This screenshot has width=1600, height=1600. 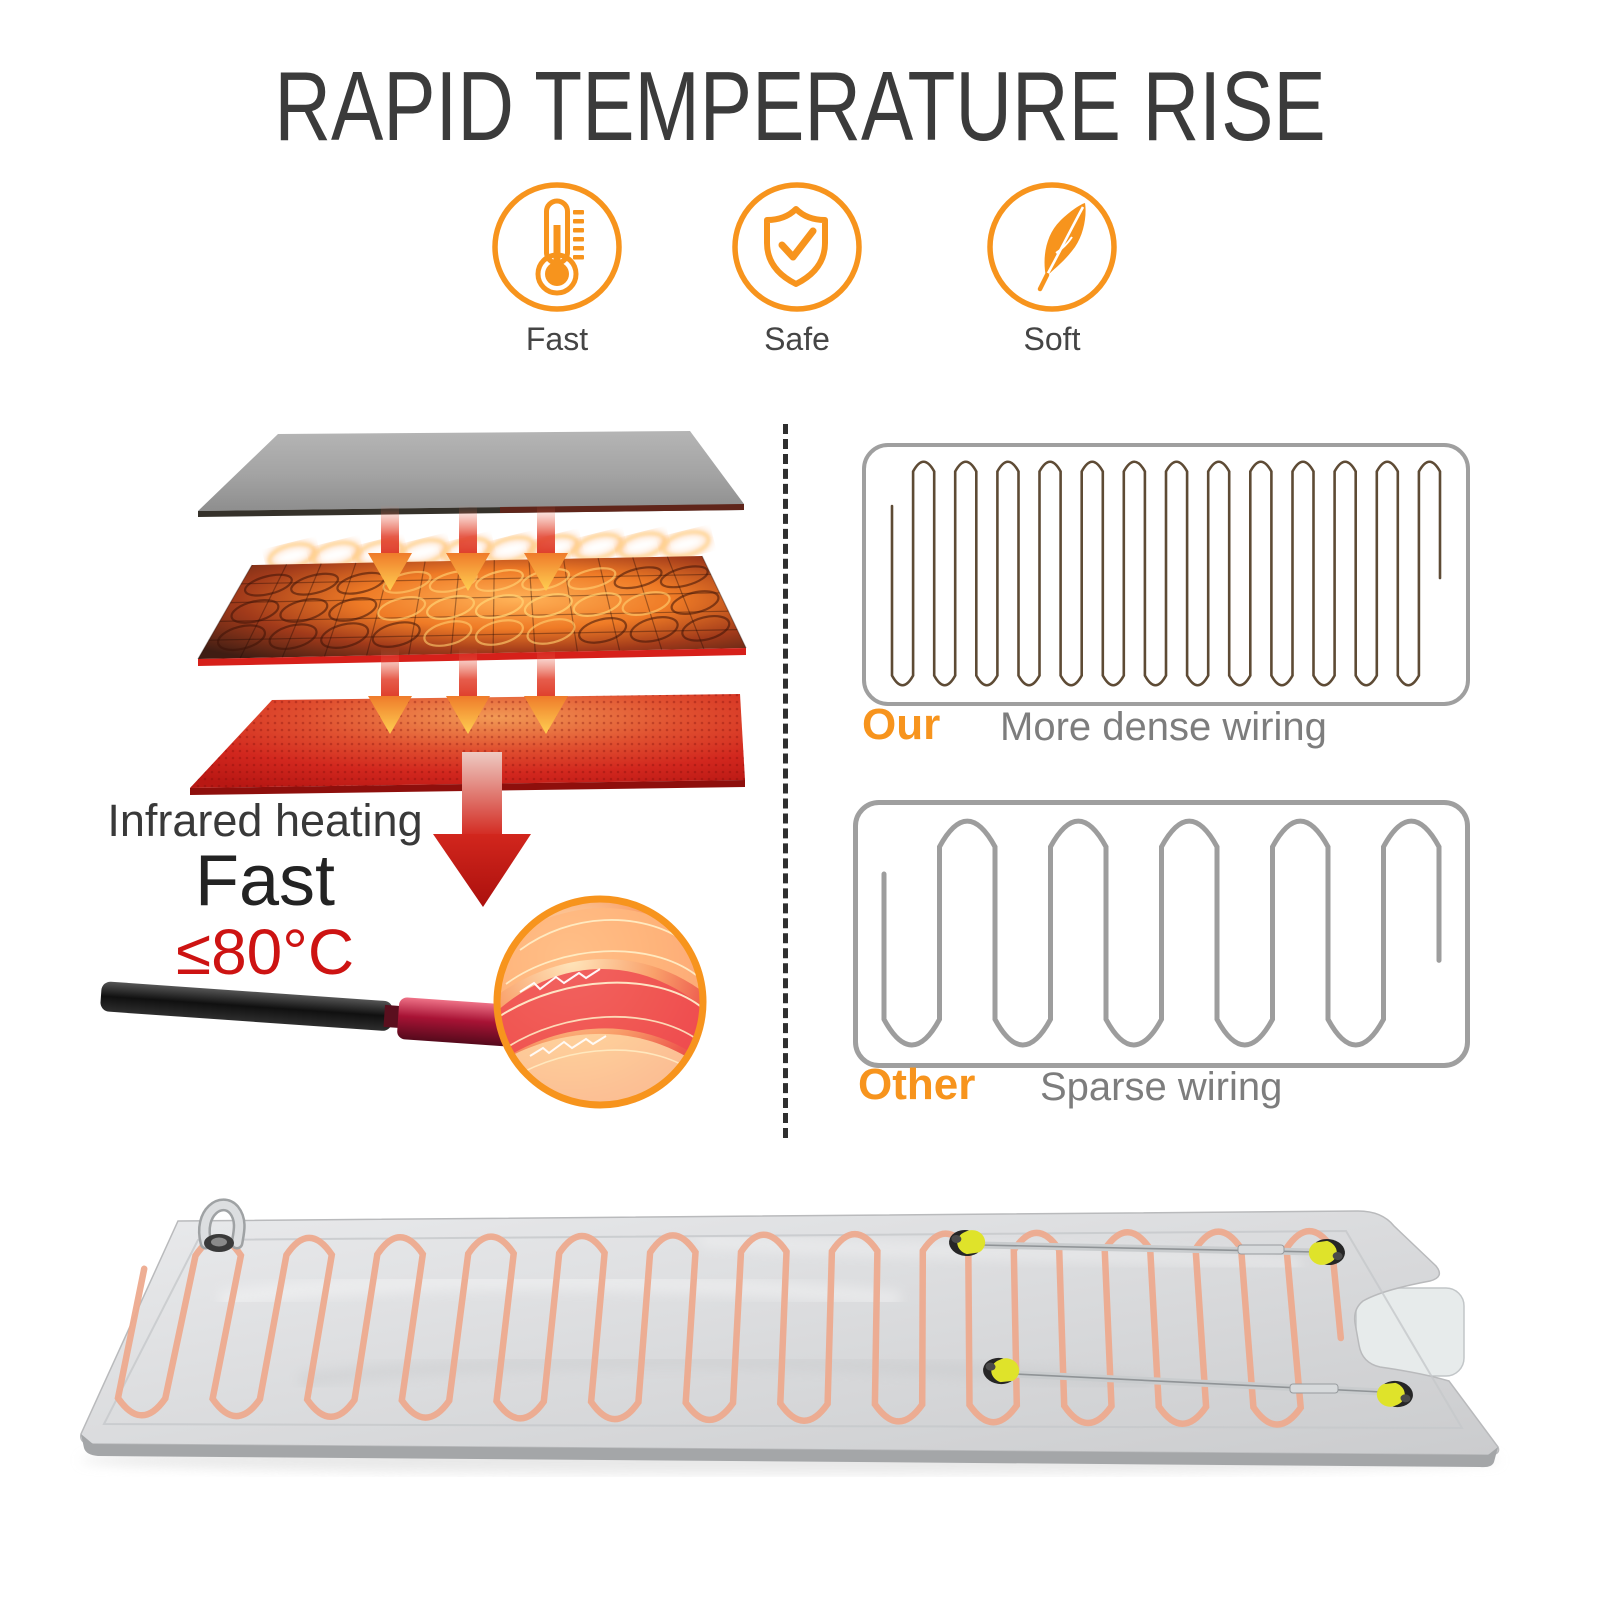 What do you see at coordinates (468, 691) in the screenshot?
I see `heat-arrows-lower` at bounding box center [468, 691].